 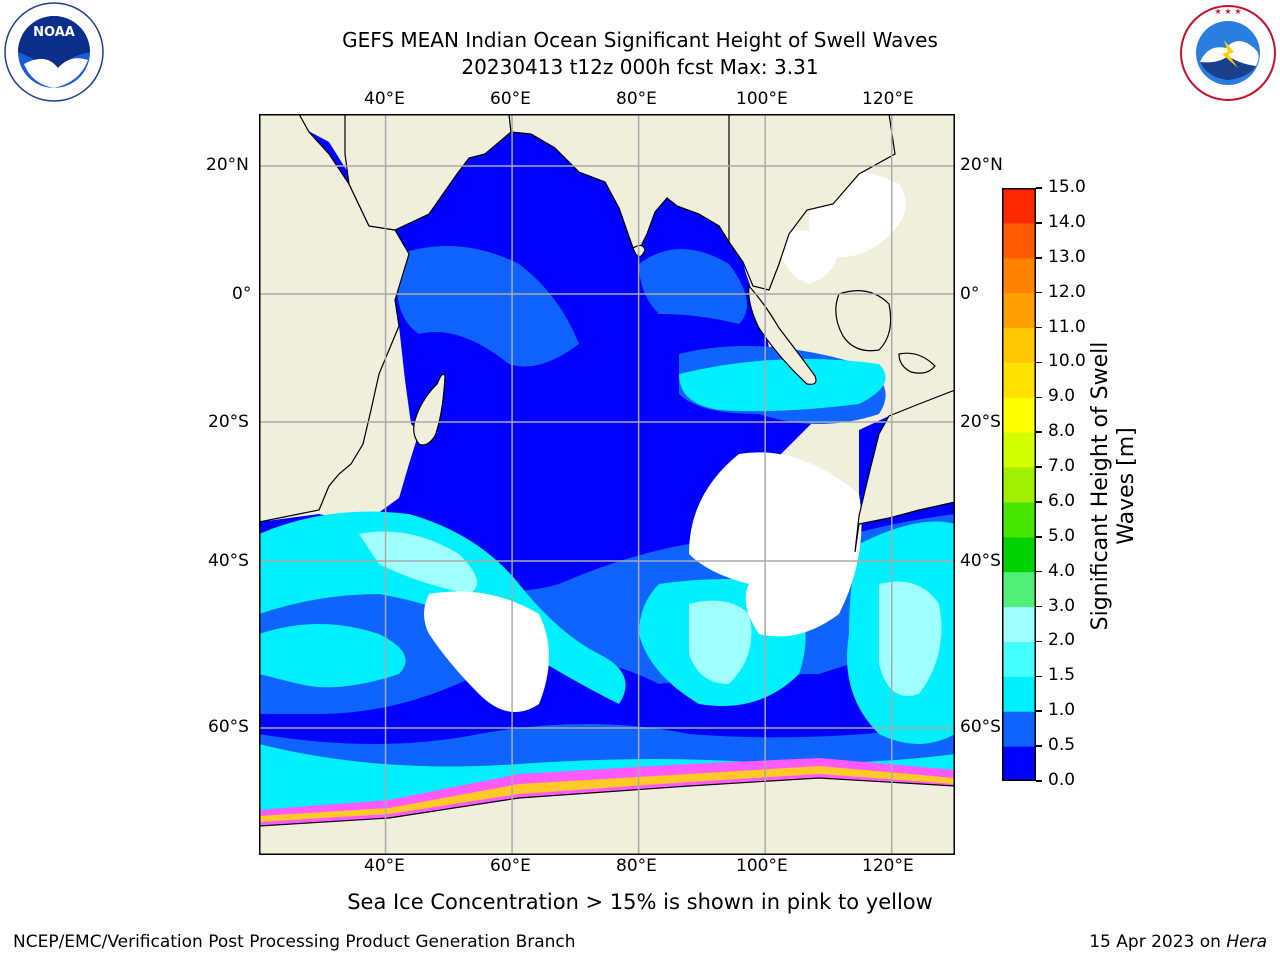 What do you see at coordinates (228, 727) in the screenshot?
I see `lat-label-left-60s: 60°S` at bounding box center [228, 727].